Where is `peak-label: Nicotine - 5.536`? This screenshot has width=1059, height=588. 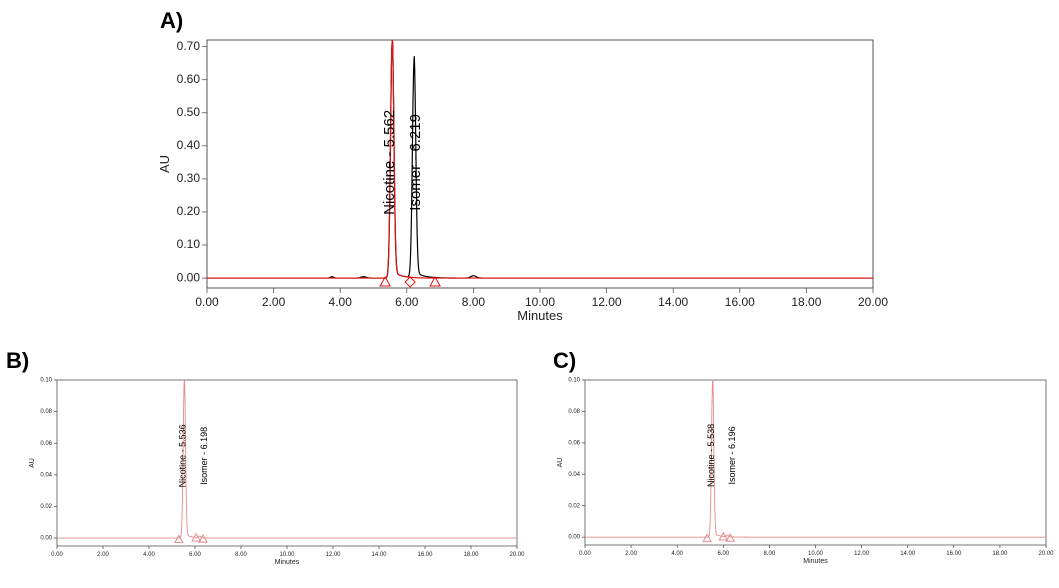 peak-label: Nicotine - 5.536 is located at coordinates (183, 455).